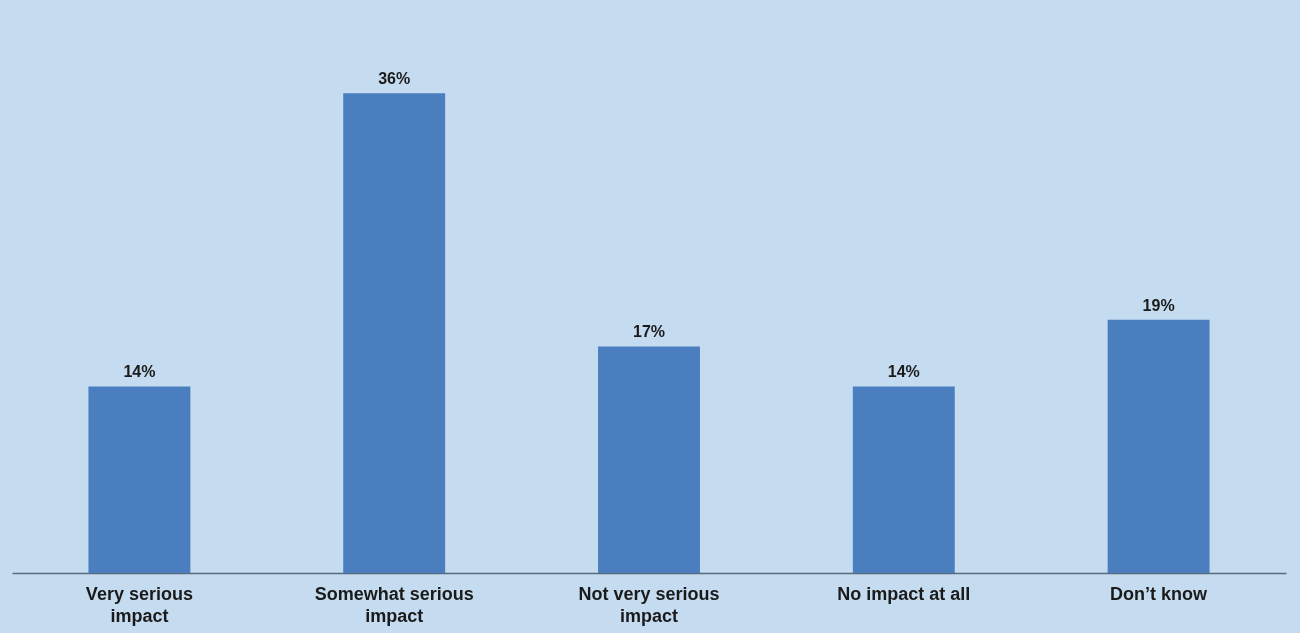 This screenshot has width=1300, height=633. What do you see at coordinates (1159, 593) in the screenshot?
I see `x-tick-label: Don’t know` at bounding box center [1159, 593].